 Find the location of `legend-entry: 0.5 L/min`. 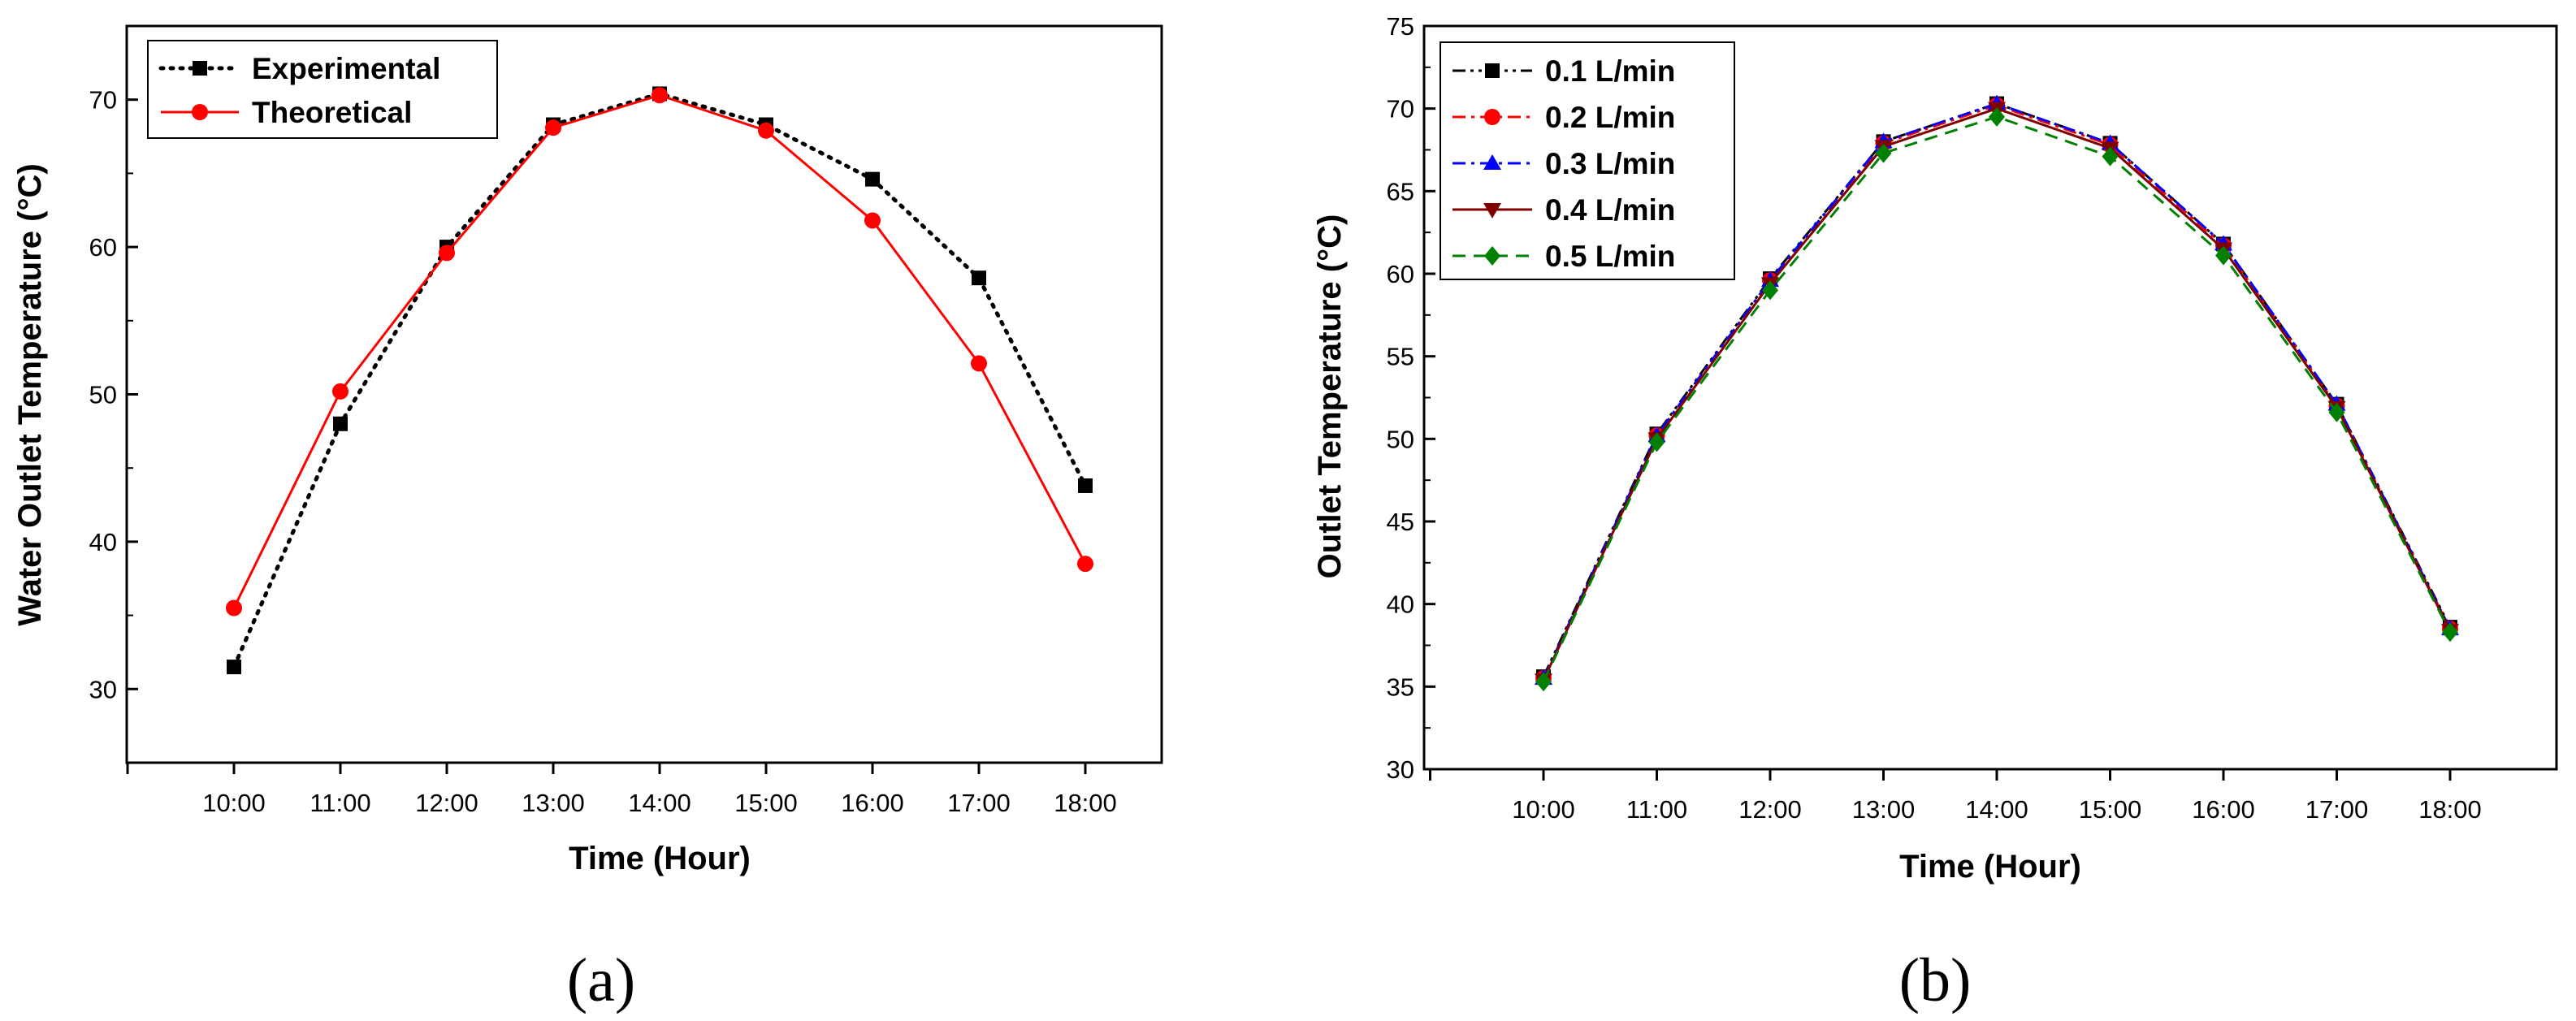

legend-entry: 0.5 L/min is located at coordinates (1564, 256).